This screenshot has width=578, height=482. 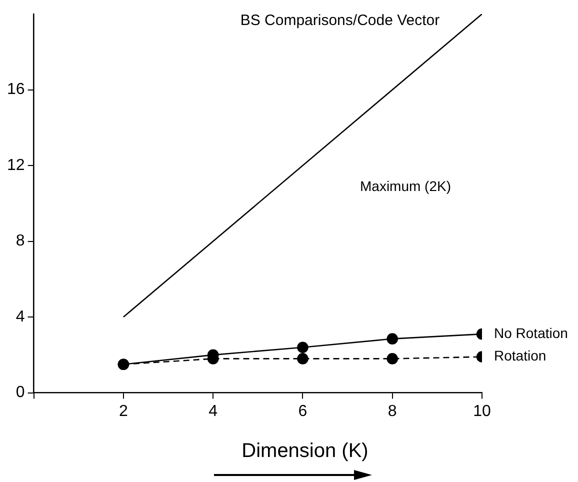 I want to click on series-label: Rotation, so click(x=520, y=356).